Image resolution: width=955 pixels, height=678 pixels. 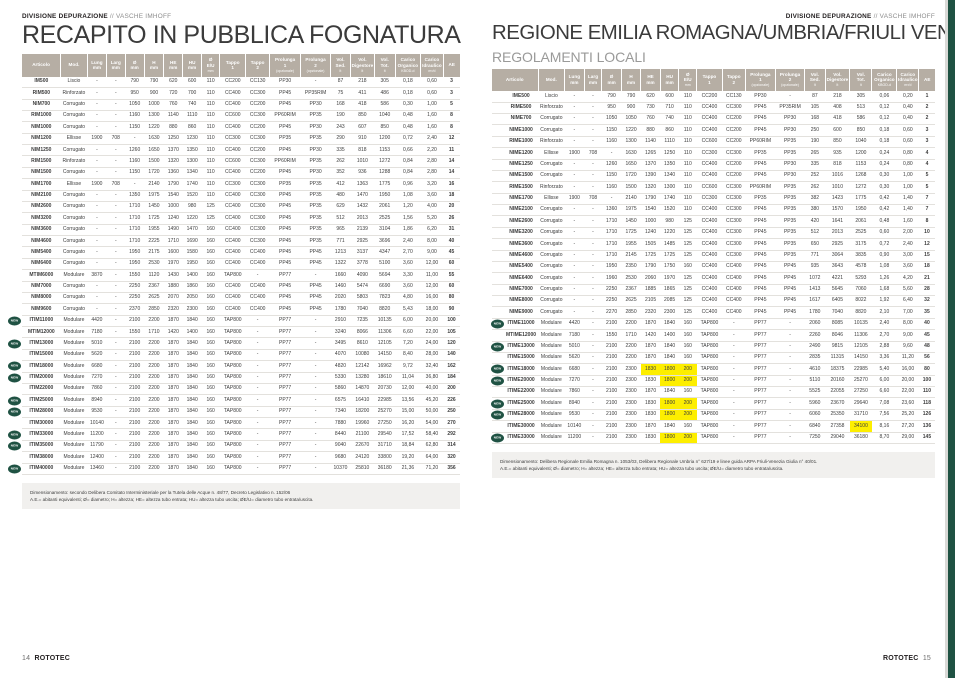 I want to click on page-spine, so click(x=478, y=339).